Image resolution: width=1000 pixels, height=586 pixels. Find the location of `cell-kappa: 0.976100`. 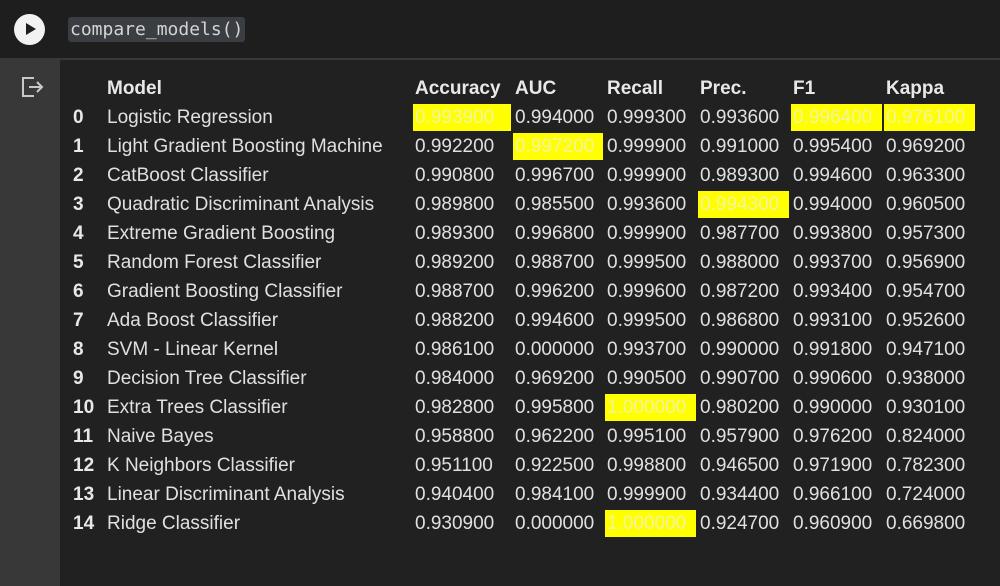

cell-kappa: 0.976100 is located at coordinates (929, 117).